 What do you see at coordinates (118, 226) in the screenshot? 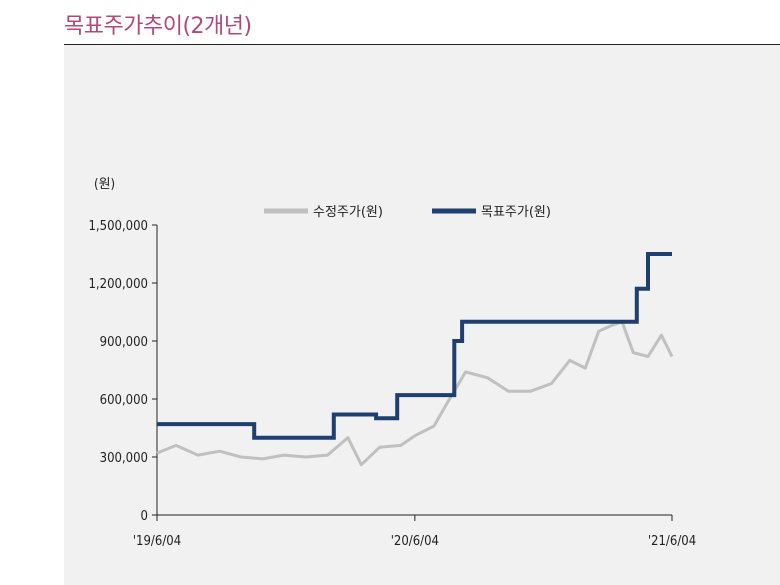
I see `y-tick-label: 1,500,000` at bounding box center [118, 226].